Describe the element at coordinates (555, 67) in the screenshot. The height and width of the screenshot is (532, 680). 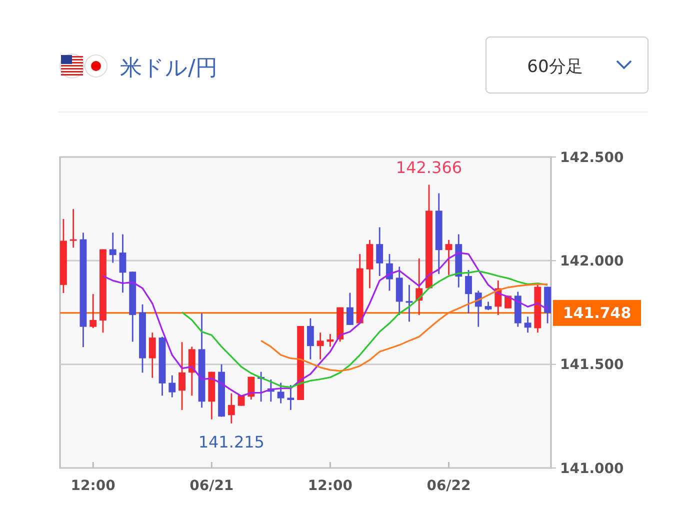
I see `text: 60分足` at that location.